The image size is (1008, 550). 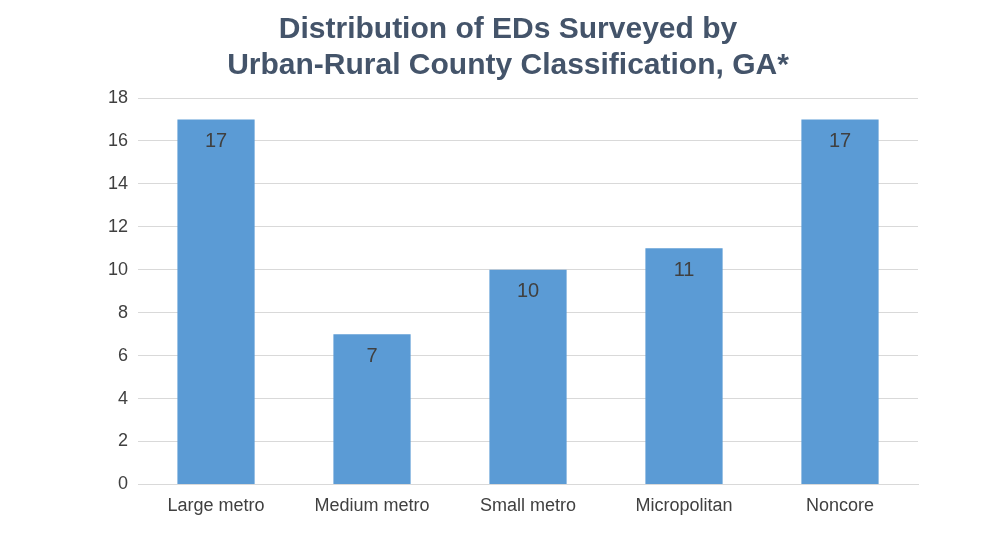 I want to click on y-tick-label: 6, so click(x=123, y=354).